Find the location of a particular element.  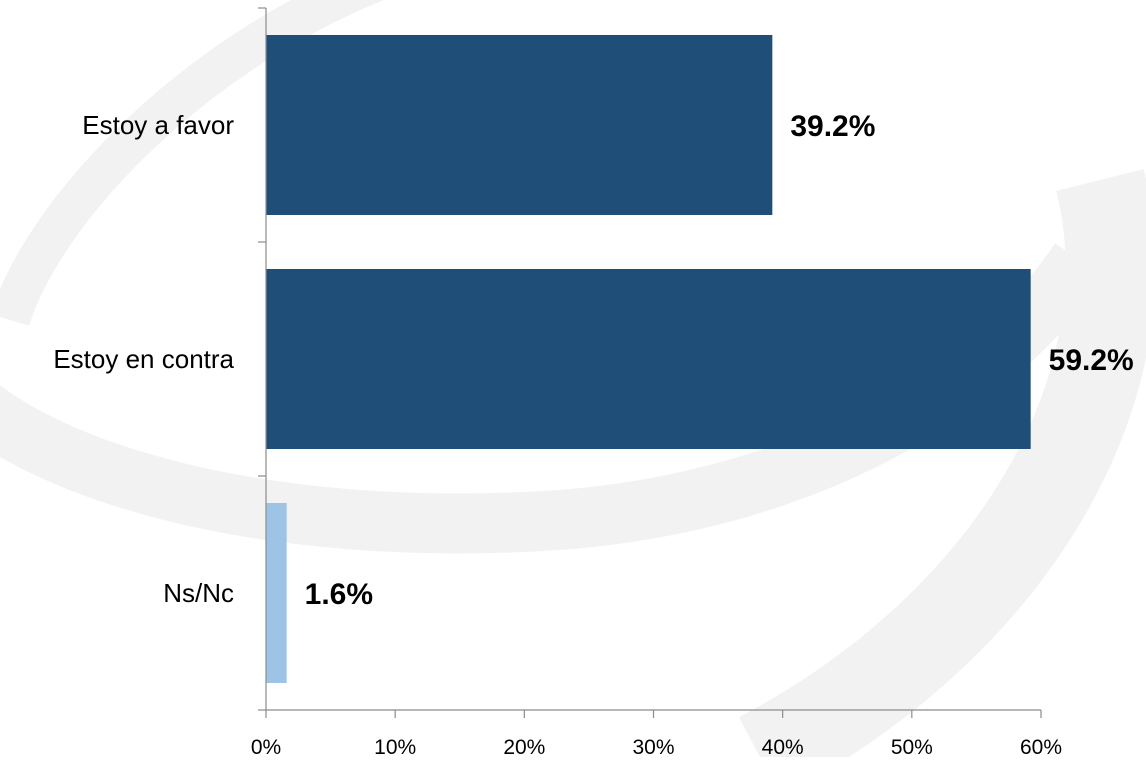

x-tick-label-4: 40% is located at coordinates (783, 746).